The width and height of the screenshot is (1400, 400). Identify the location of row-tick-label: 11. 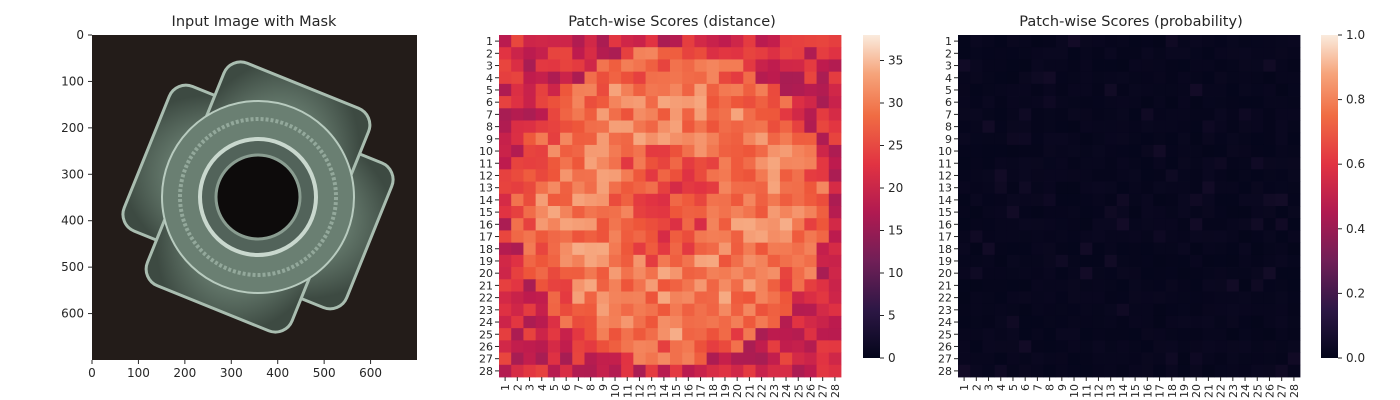
(945, 163).